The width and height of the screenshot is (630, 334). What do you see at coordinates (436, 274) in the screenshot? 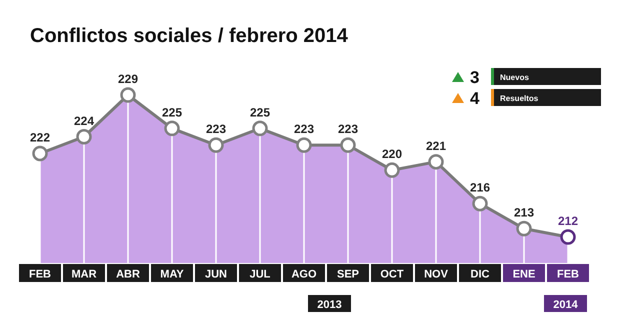
I see `x-tick-label: NOV` at bounding box center [436, 274].